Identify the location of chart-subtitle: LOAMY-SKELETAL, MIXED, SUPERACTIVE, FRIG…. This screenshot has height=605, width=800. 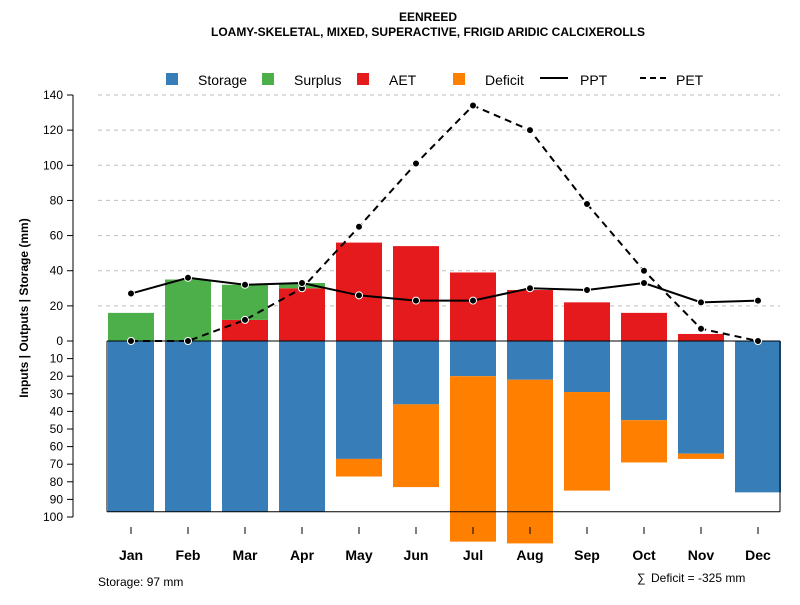
(428, 32).